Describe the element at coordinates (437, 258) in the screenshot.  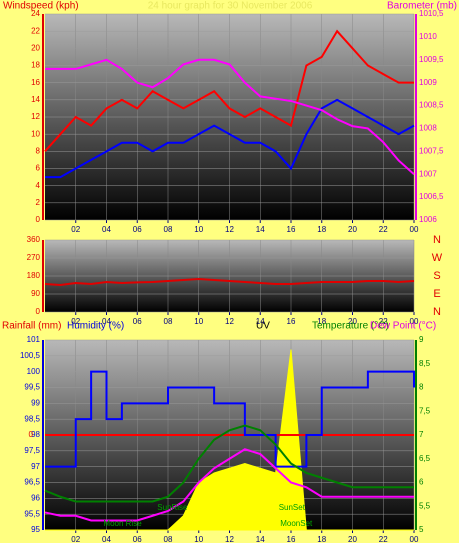
I see `tick-label: W` at that location.